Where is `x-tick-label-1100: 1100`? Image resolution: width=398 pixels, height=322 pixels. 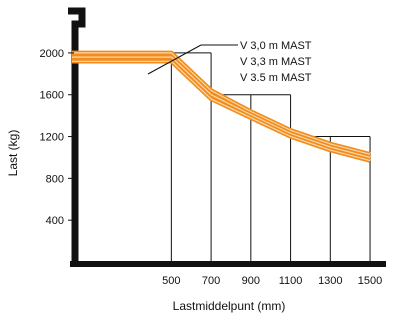 x-tick-label-1100: 1100 is located at coordinates (291, 281).